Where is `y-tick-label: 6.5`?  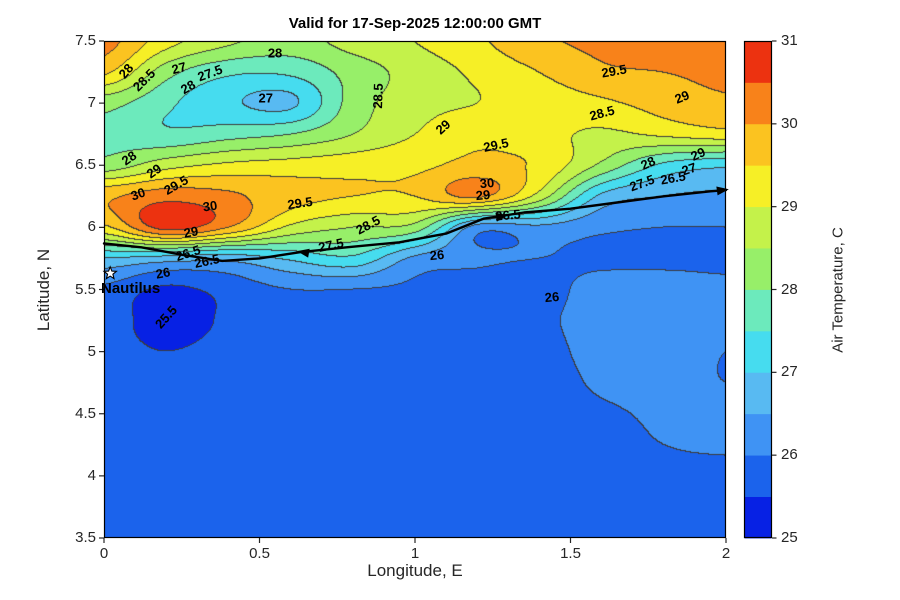
y-tick-label: 6.5 is located at coordinates (85, 165).